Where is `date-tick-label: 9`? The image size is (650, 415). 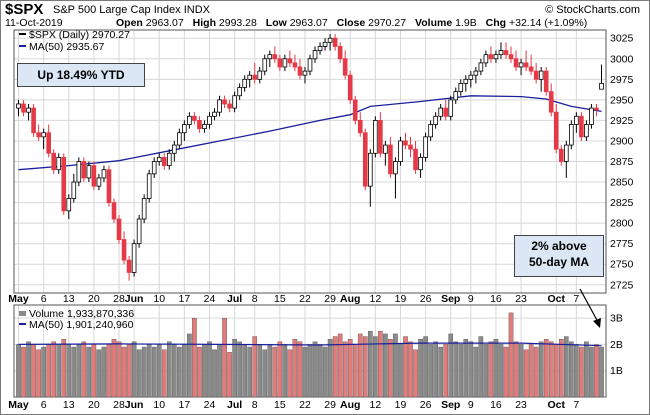
date-tick-label: 9 is located at coordinates (471, 299).